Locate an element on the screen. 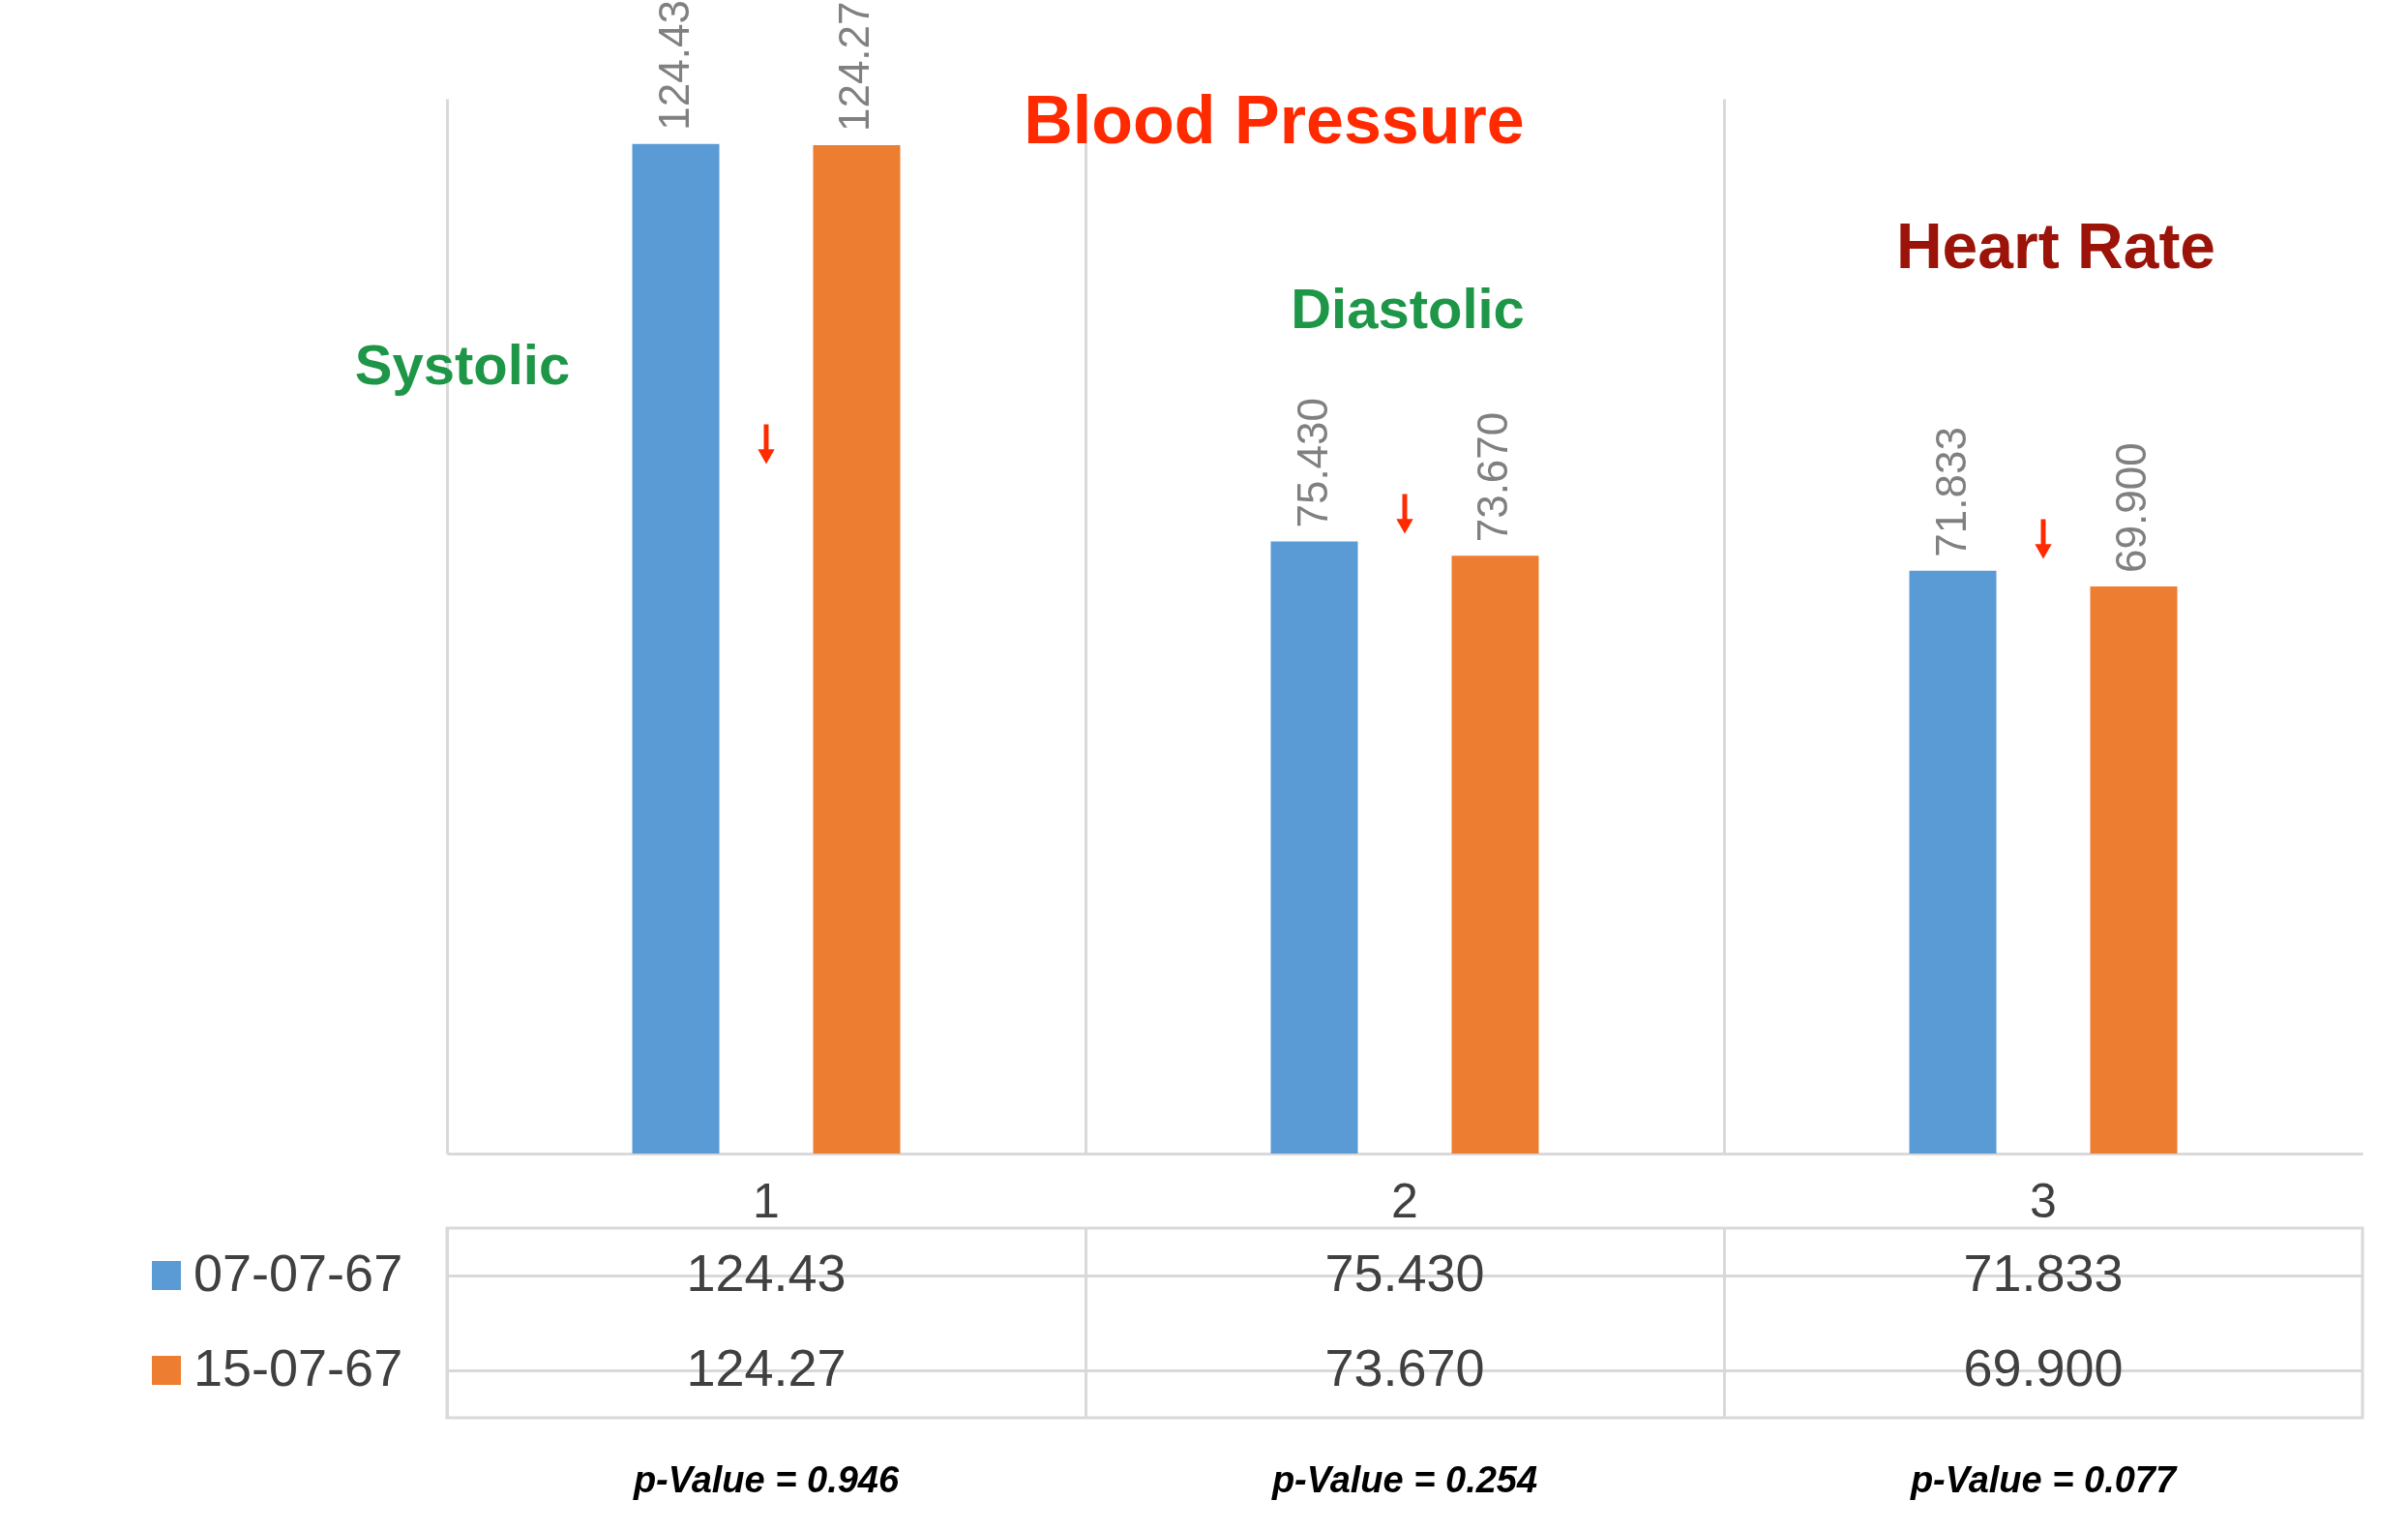 This screenshot has height=1531, width=2408. annotation: Heart Rate is located at coordinates (2055, 246).